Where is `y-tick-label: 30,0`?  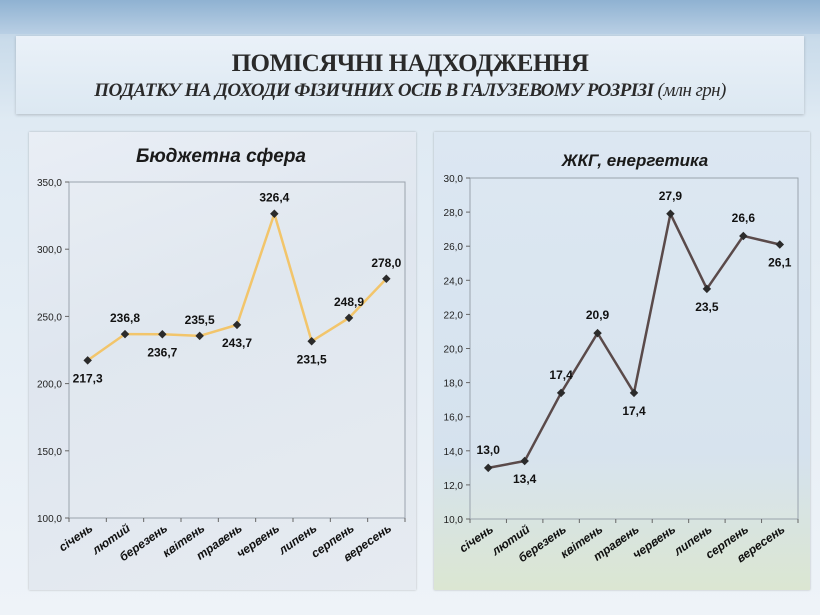 y-tick-label: 30,0 is located at coordinates (454, 179).